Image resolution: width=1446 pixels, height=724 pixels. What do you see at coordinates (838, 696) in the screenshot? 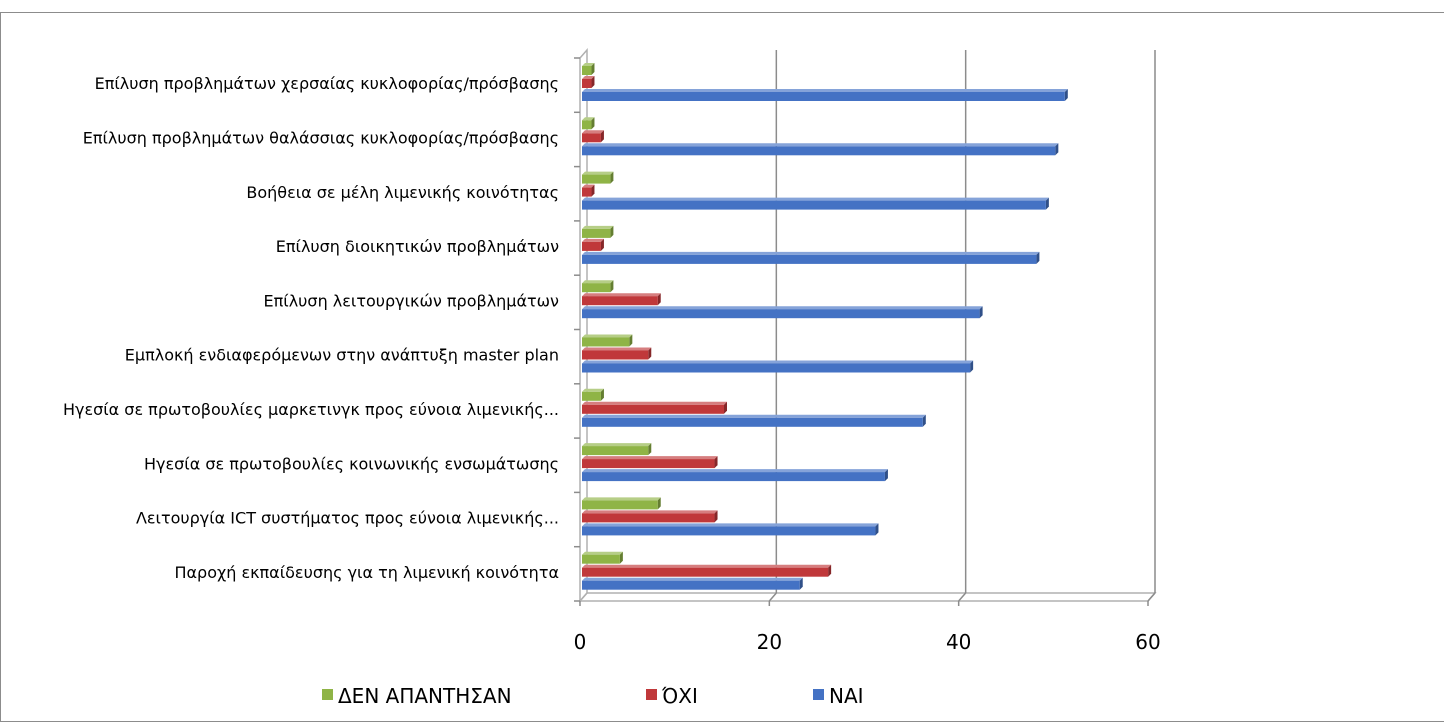
I see `legend-item-2: ΝΑΙ` at bounding box center [838, 696].